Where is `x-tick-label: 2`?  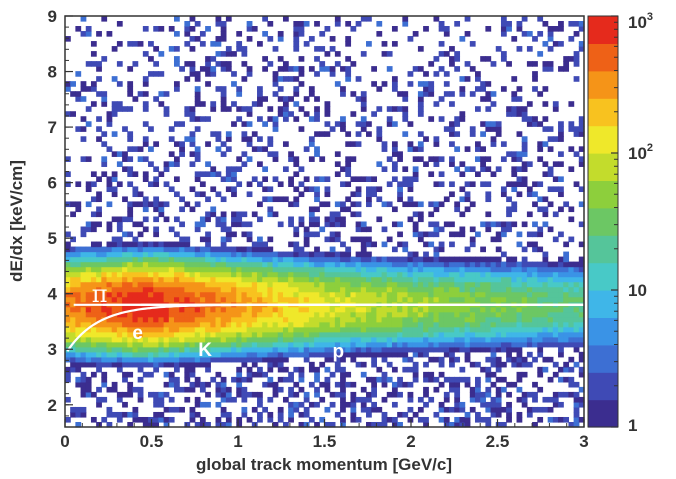
x-tick-label: 2 is located at coordinates (410, 441).